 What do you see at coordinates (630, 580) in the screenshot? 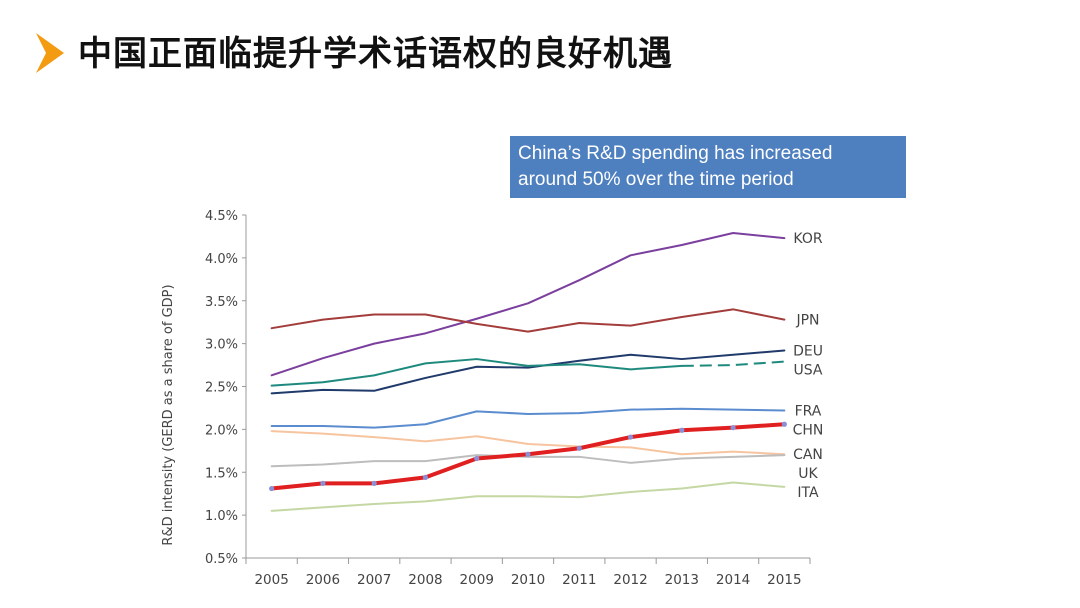
I see `x-tick-label: 2012` at bounding box center [630, 580].